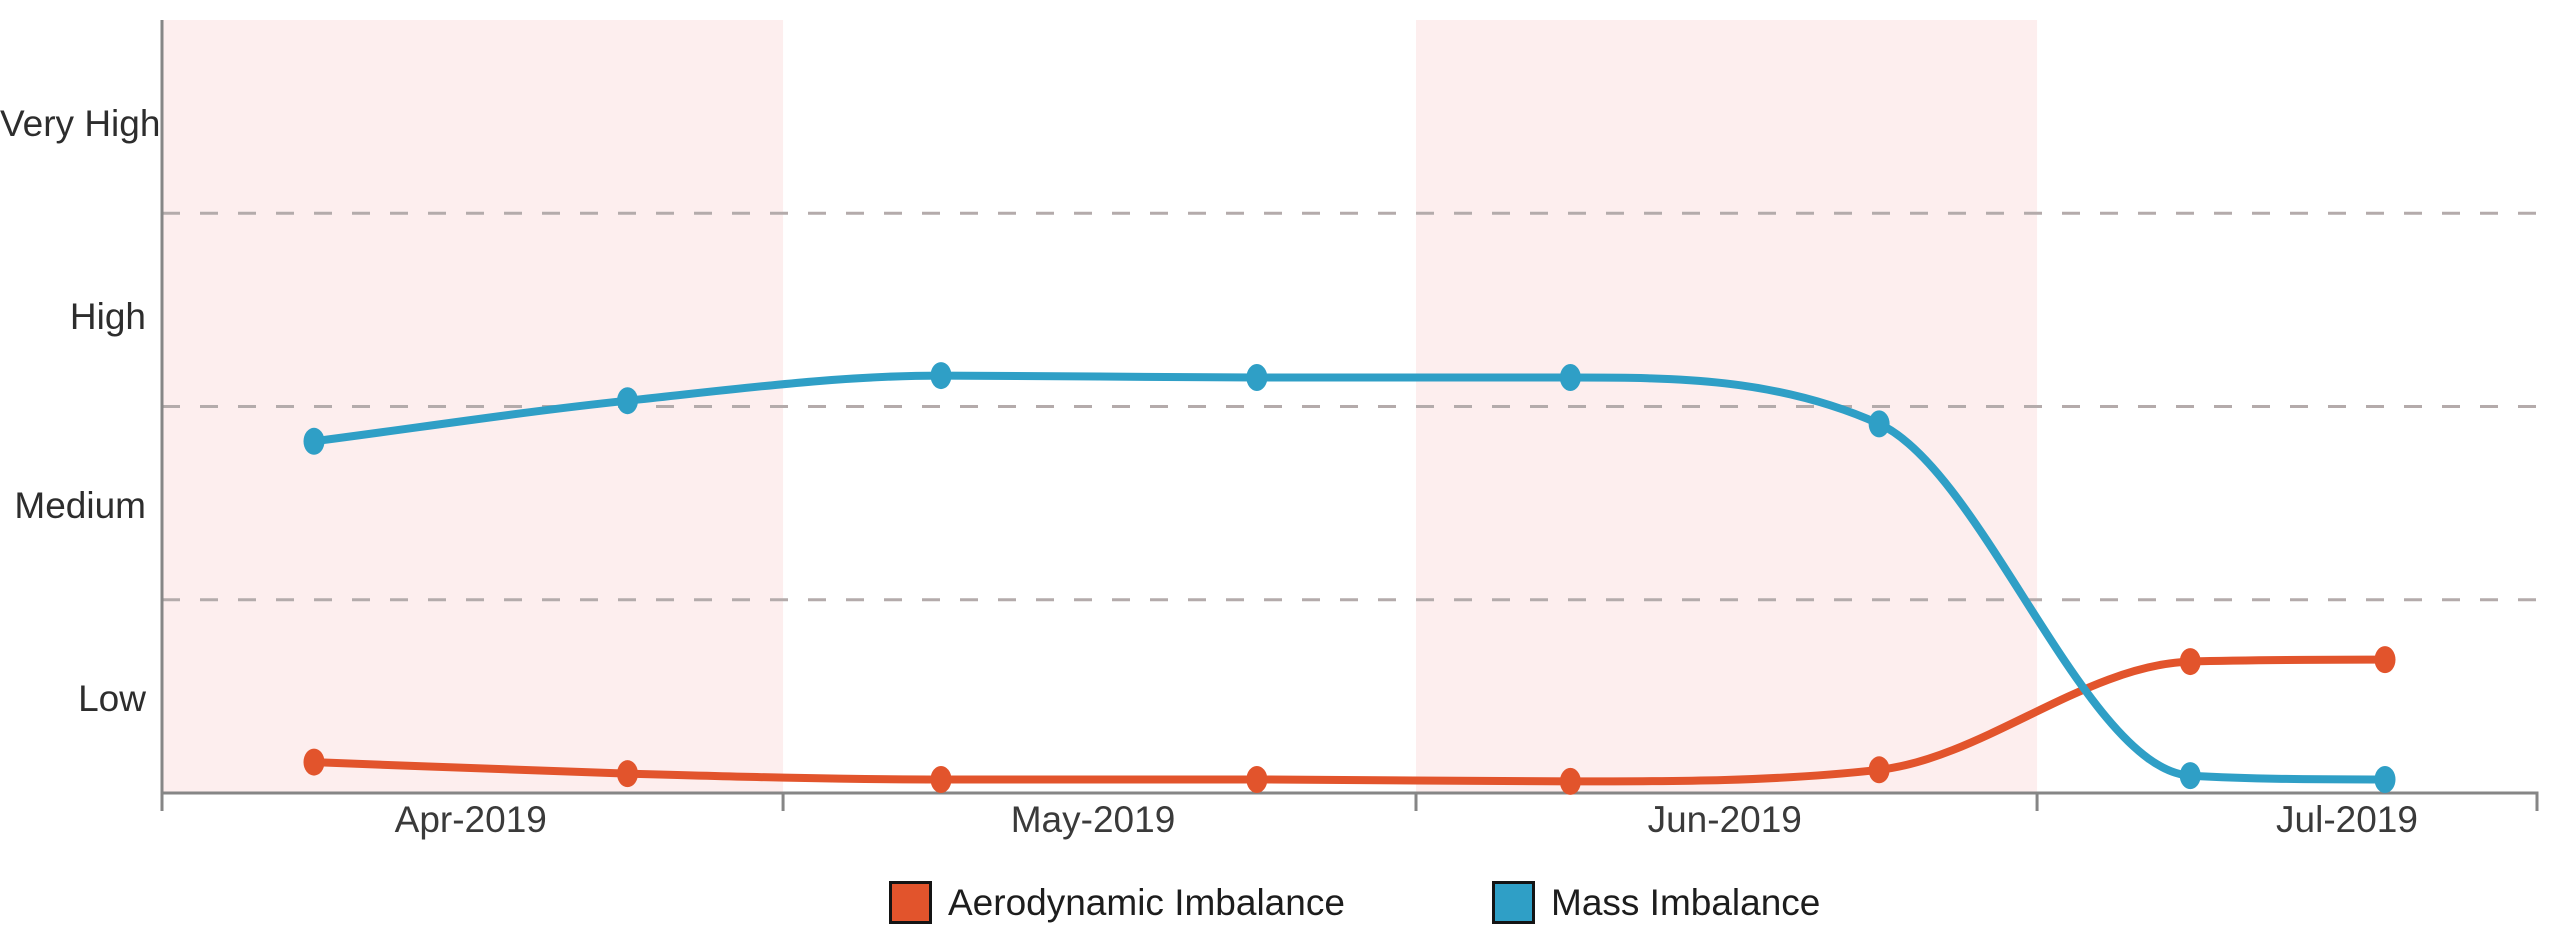 This screenshot has height=934, width=2560. What do you see at coordinates (1146, 902) in the screenshot?
I see `legend-label-aerodynamic-imbalance: Aerodynamic Imbalance` at bounding box center [1146, 902].